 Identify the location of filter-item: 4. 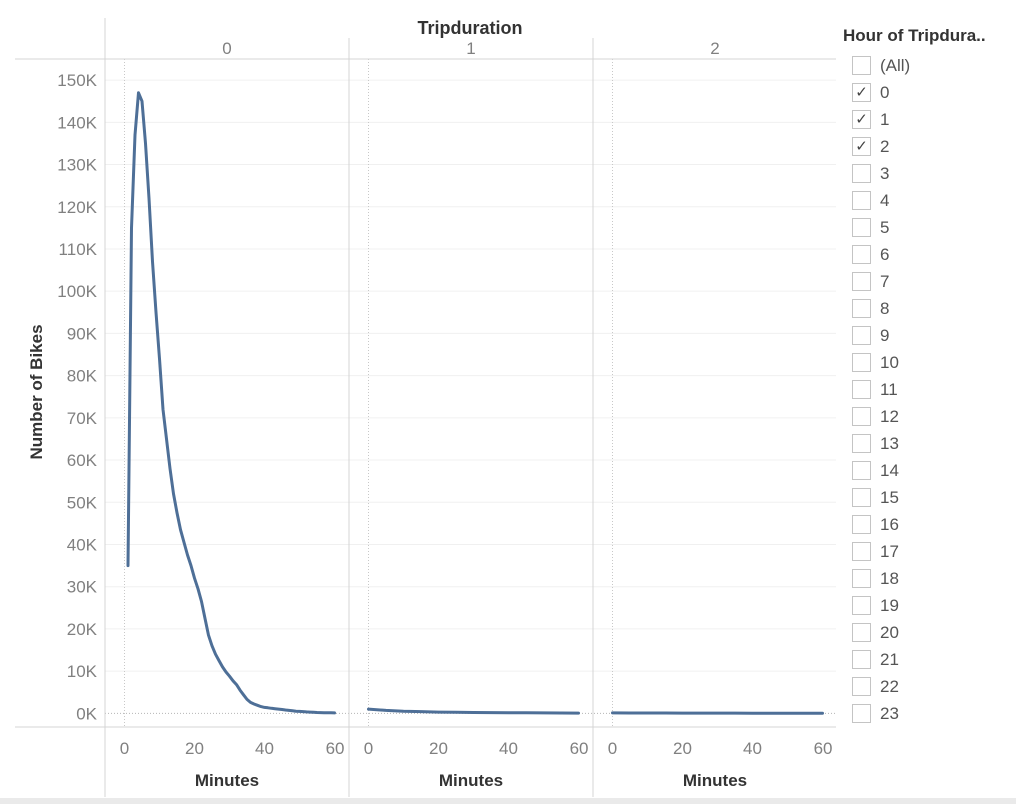
(929, 200).